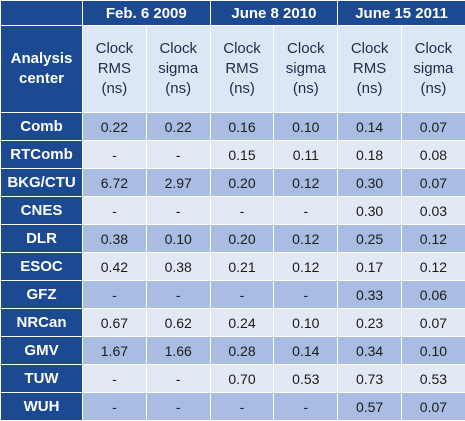 The image size is (465, 421). What do you see at coordinates (42, 155) in the screenshot?
I see `analysis-center-name: RTComb` at bounding box center [42, 155].